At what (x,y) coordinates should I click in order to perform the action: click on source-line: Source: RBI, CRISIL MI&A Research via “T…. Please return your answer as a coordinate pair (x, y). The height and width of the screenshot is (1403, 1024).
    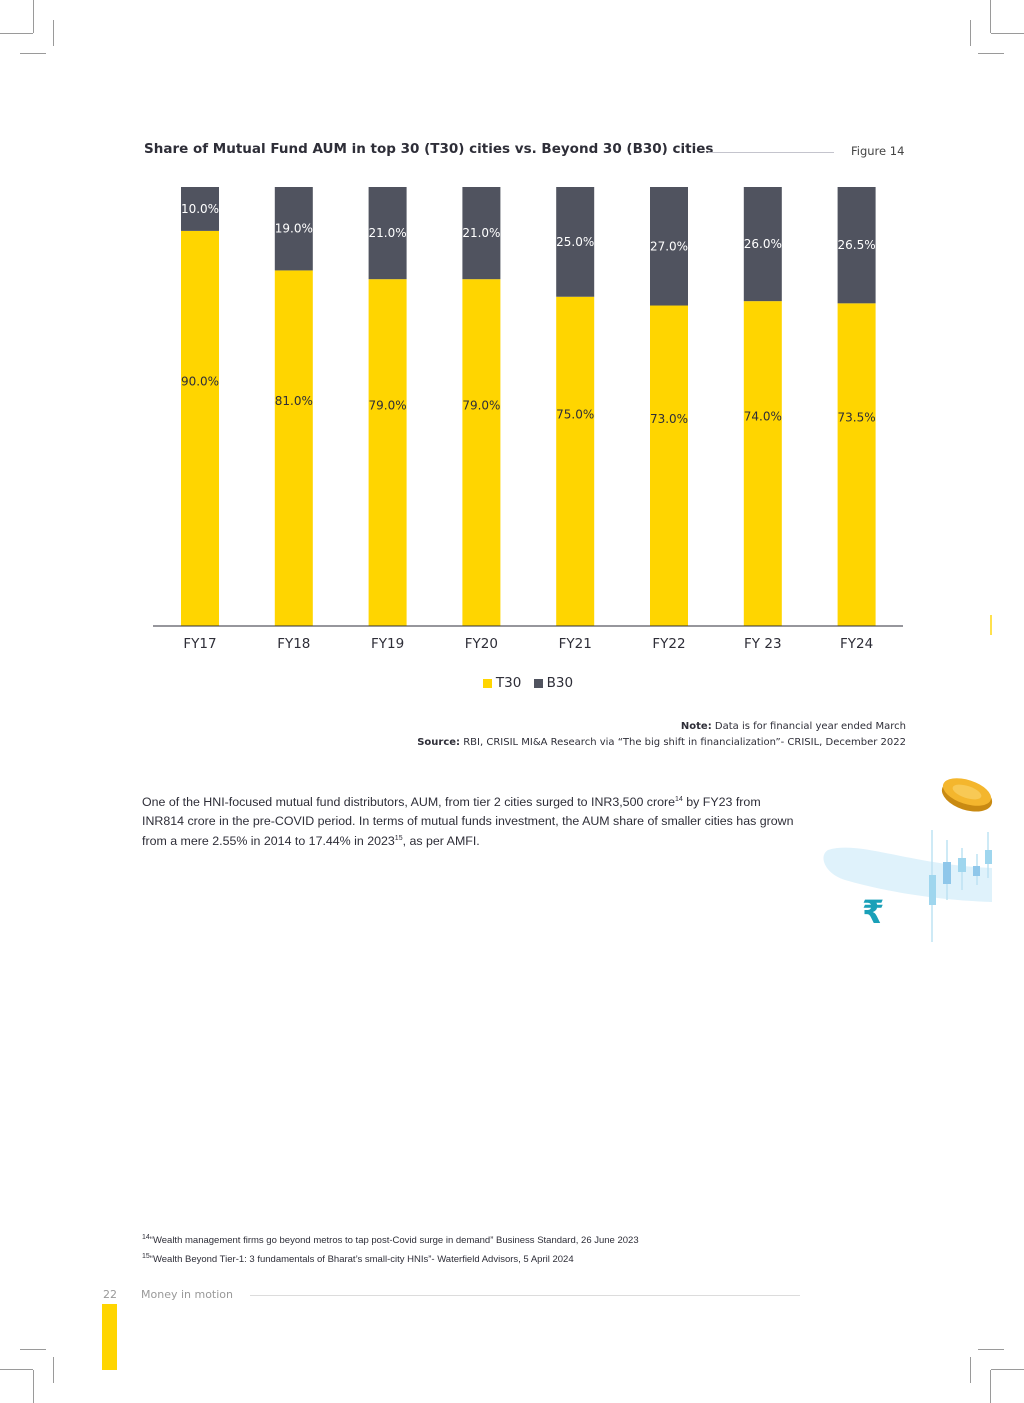
    Looking at the image, I should click on (661, 743).